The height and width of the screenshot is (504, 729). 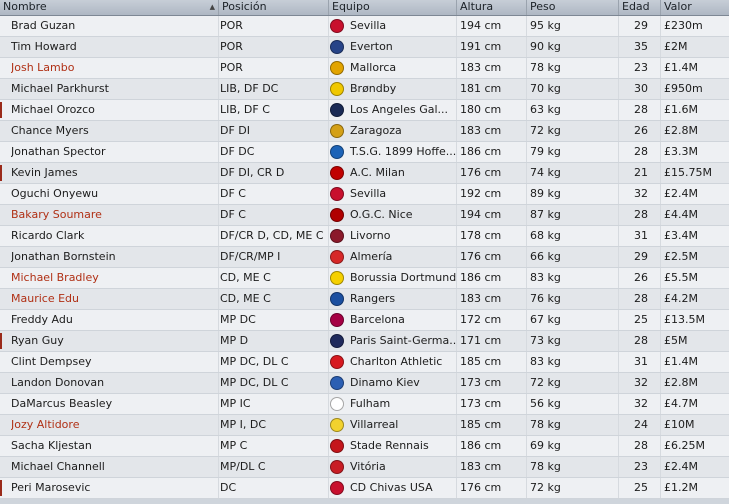 I want to click on player-weight: 78 kg, so click(x=545, y=67).